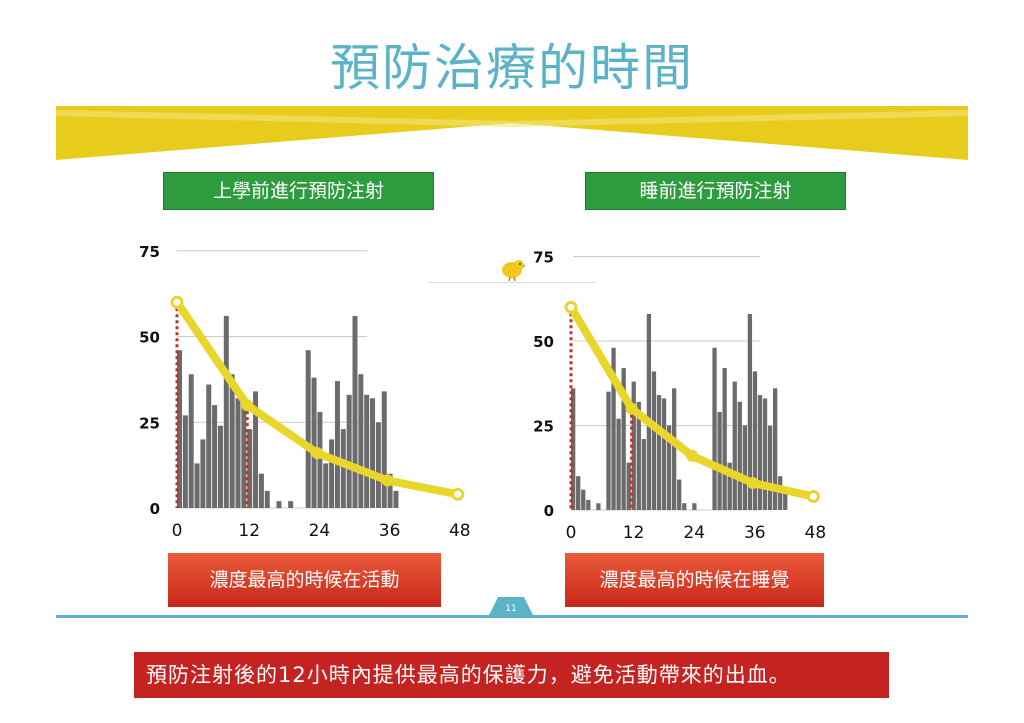 The image size is (1024, 723). What do you see at coordinates (694, 580) in the screenshot?
I see `panel-right-activity-label: 濃度最高的時候在睡覺` at bounding box center [694, 580].